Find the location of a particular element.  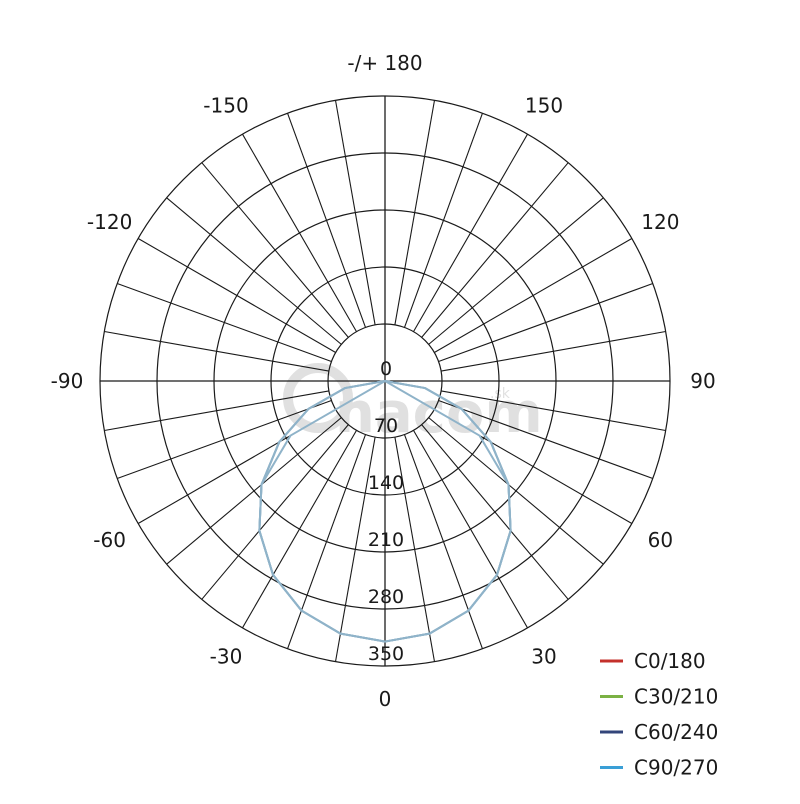

angle-label: 120 is located at coordinates (660, 222).